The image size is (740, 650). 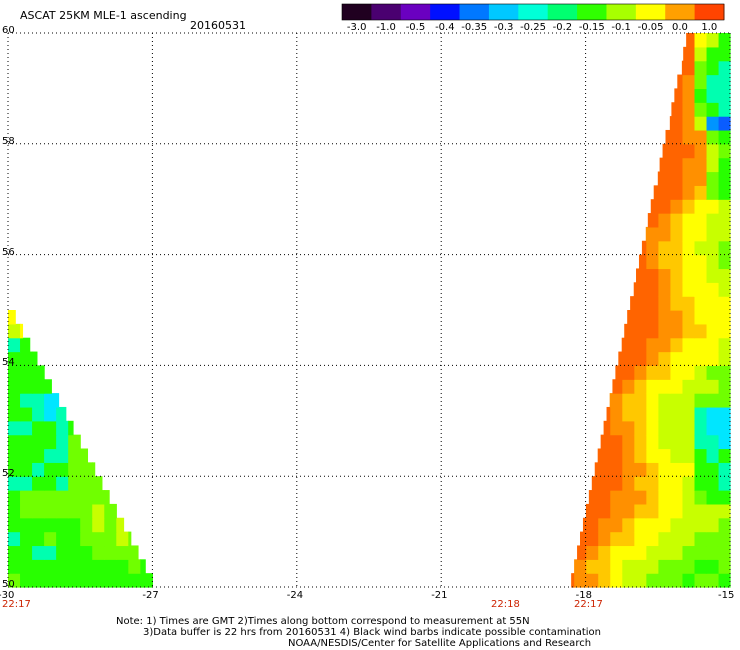 What do you see at coordinates (415, 27) in the screenshot?
I see `color-bar-label: -0.5` at bounding box center [415, 27].